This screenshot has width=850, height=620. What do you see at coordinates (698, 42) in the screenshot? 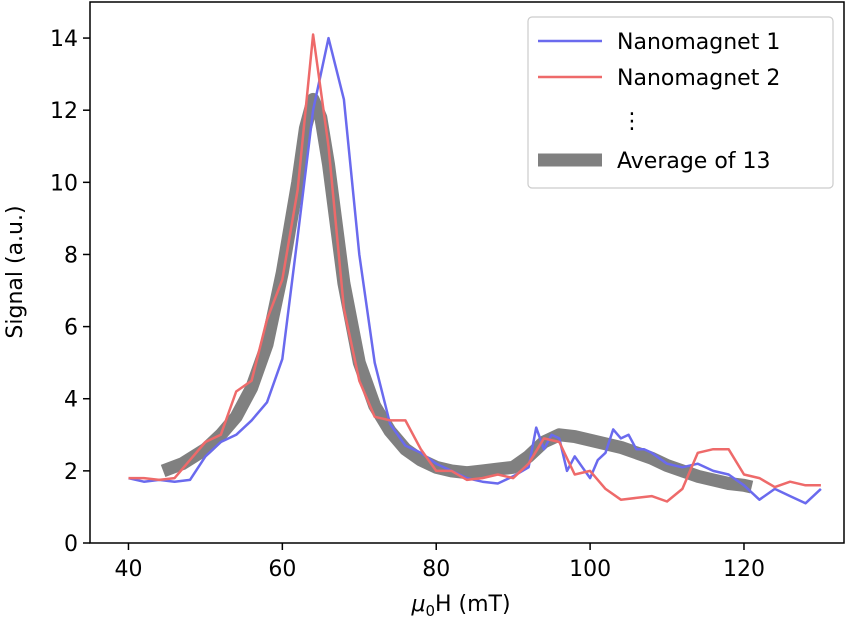
I see `legend-label-nanomagnet-1: Nanomagnet 1` at bounding box center [698, 42].